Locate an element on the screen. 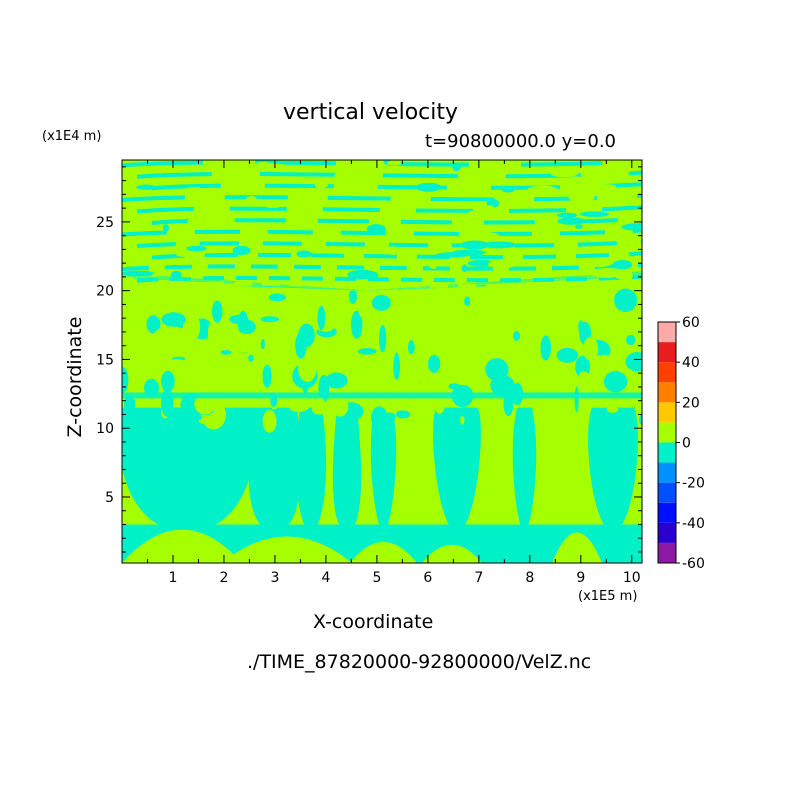  time-info: t=90800000.0 y=0.0 is located at coordinates (521, 141).